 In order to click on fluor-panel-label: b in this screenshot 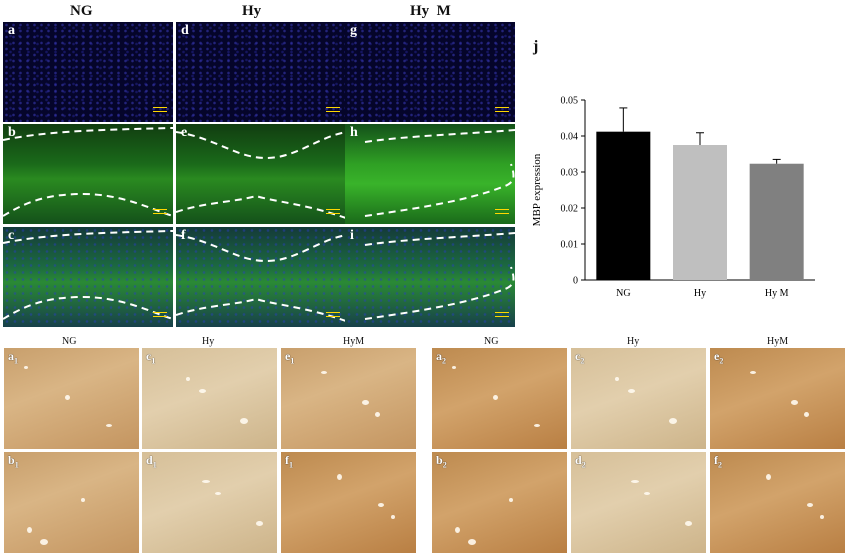, I will do `click(12, 132)`.